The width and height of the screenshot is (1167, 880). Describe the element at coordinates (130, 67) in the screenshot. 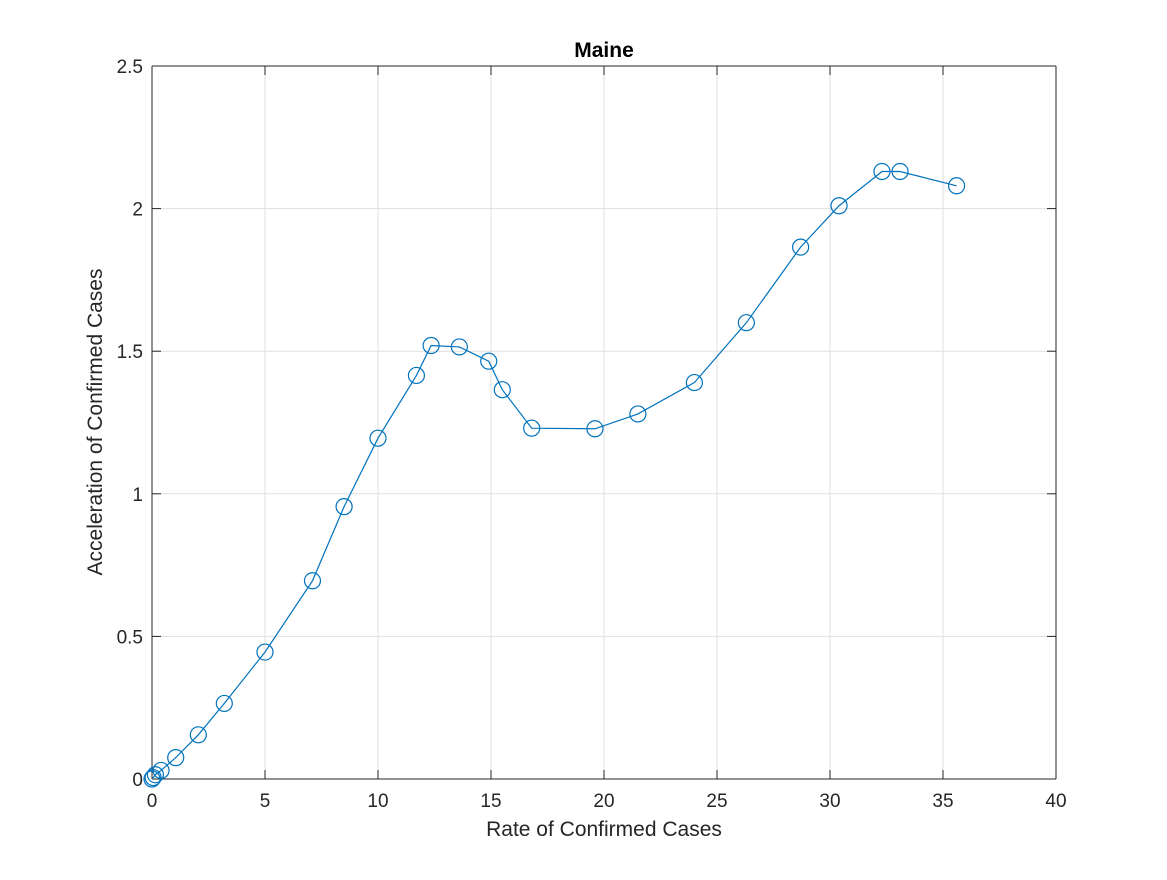

I see `y-tick-label: 2.5` at that location.